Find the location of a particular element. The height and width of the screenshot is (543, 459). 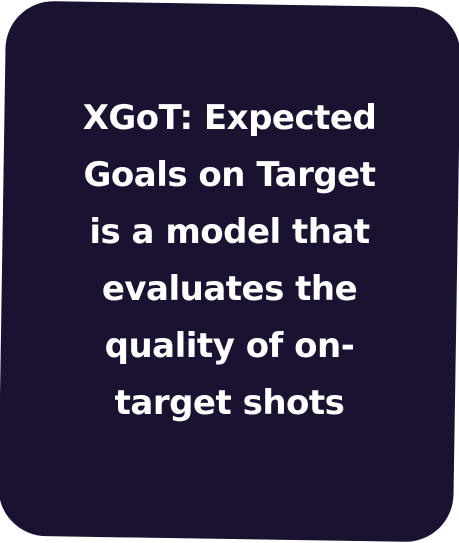

definition-line-6: target shots is located at coordinates (229, 403).